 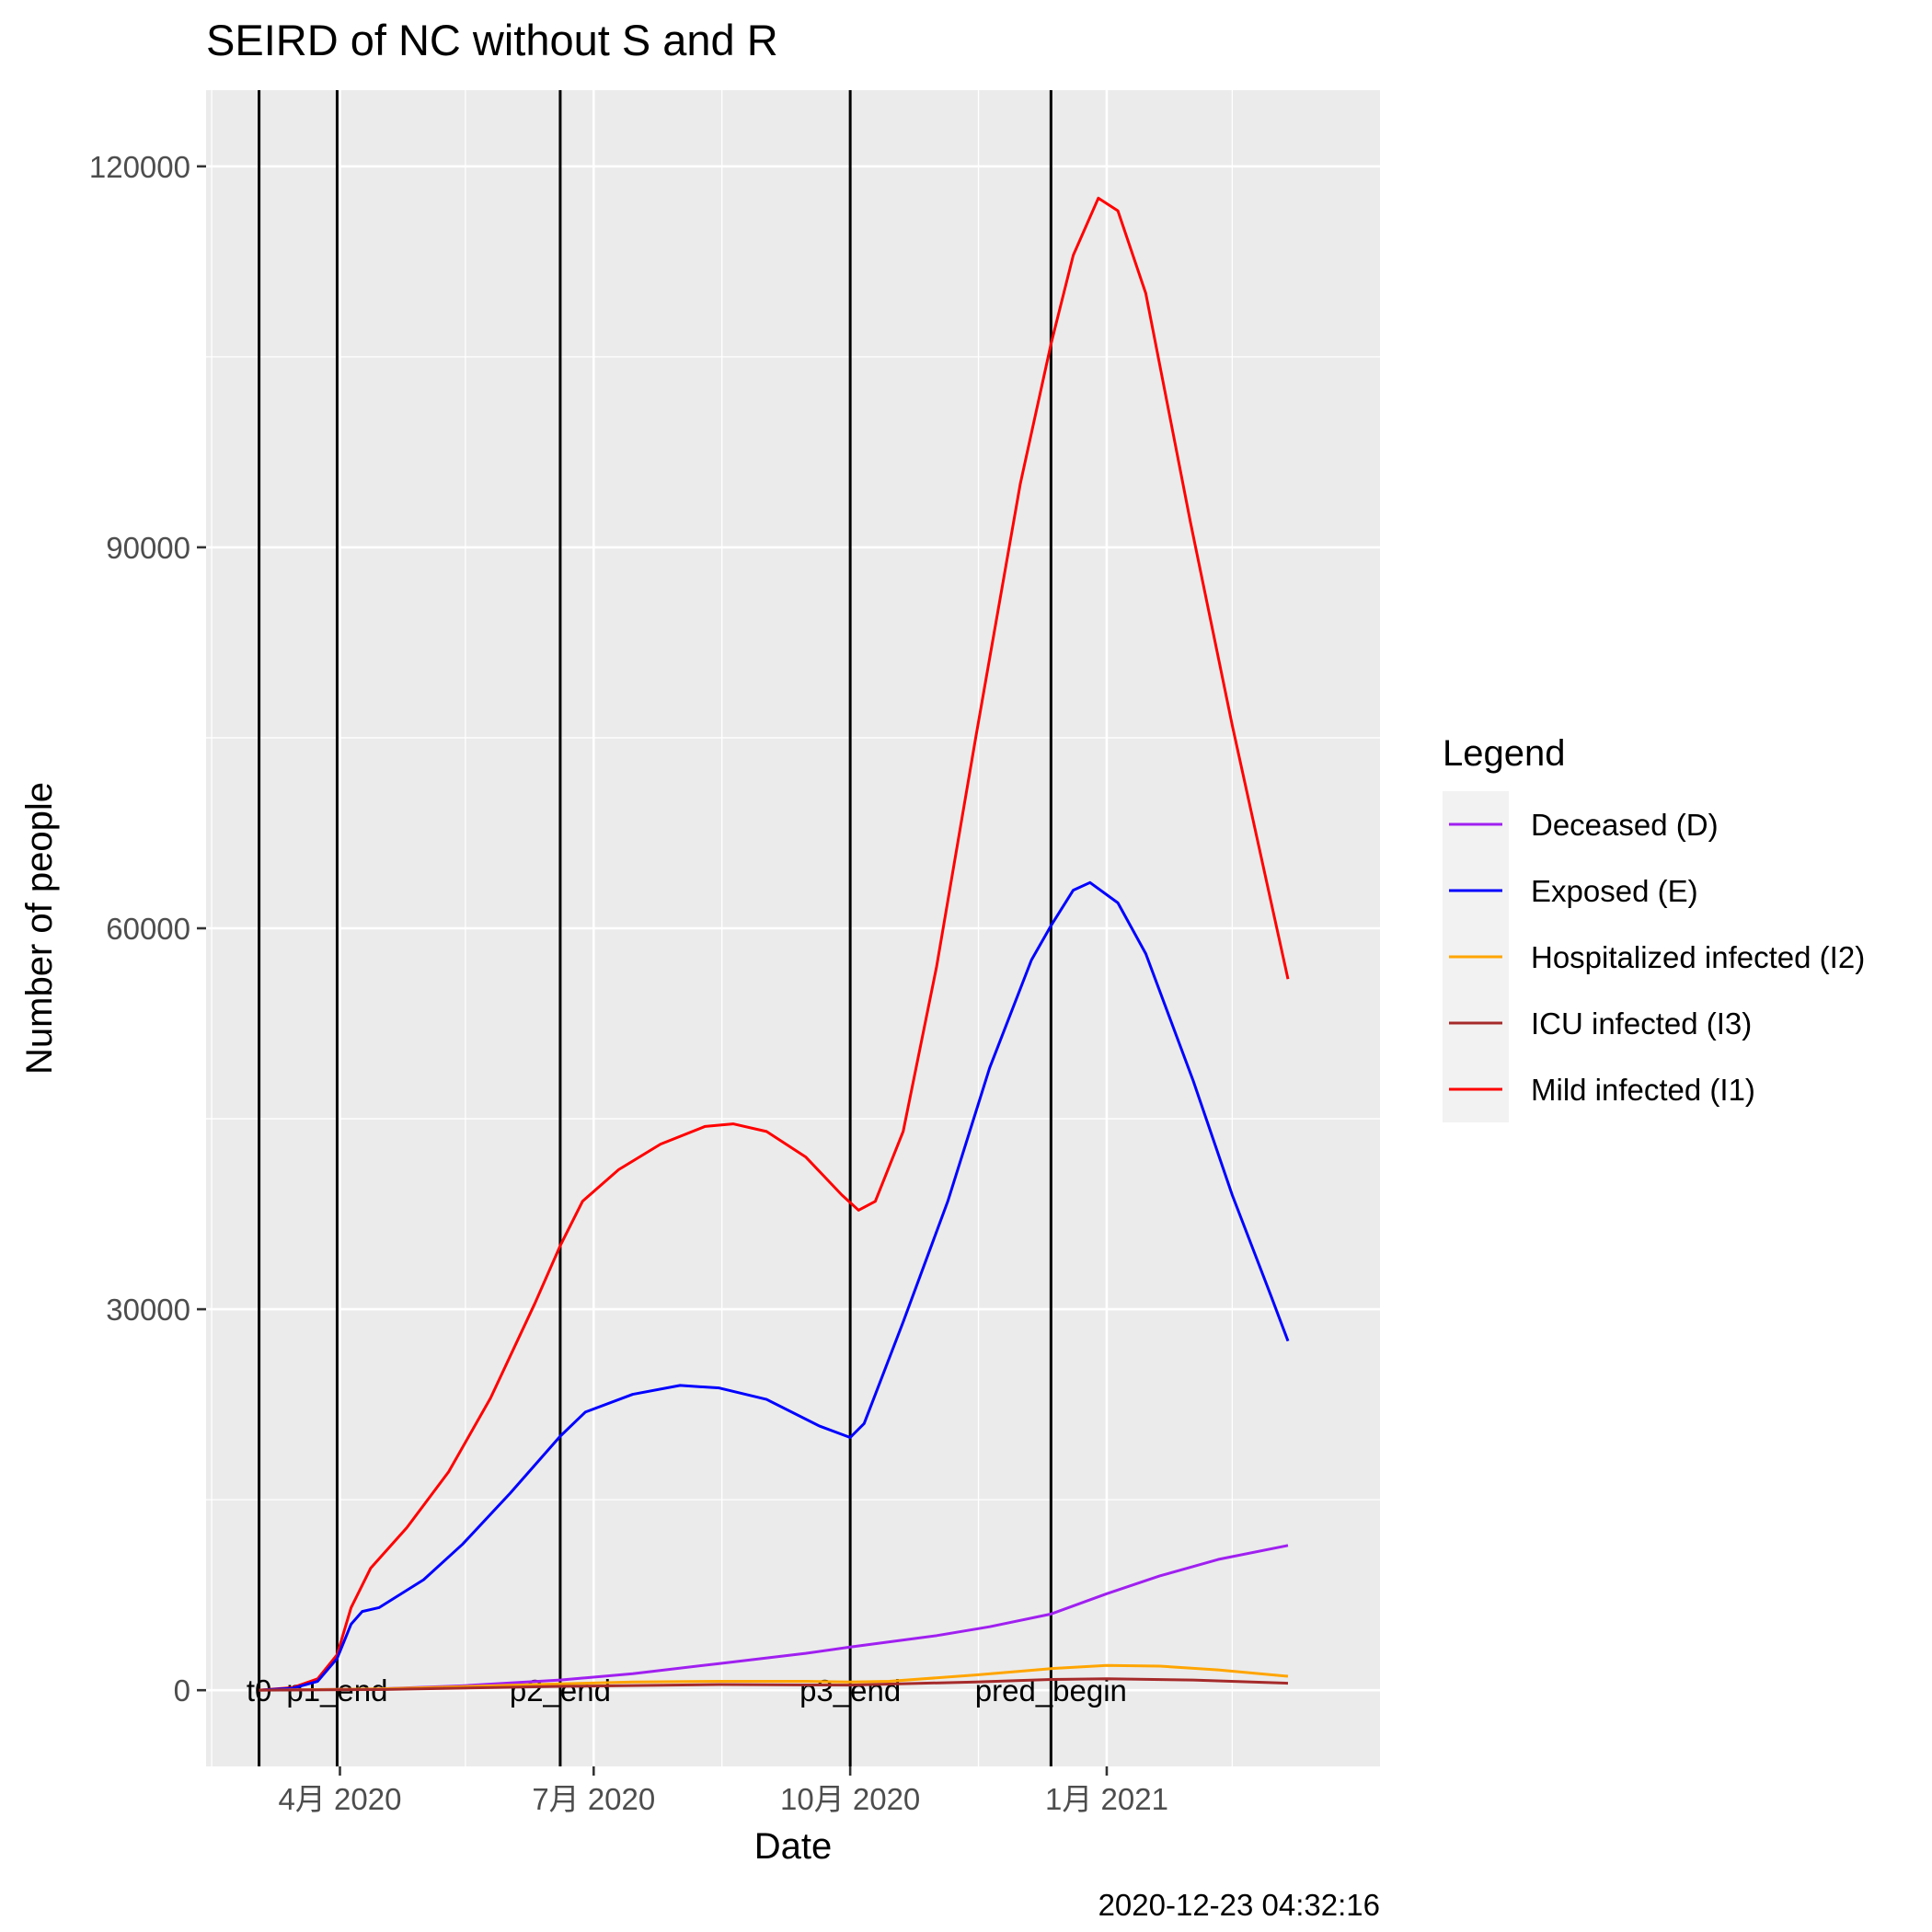 What do you see at coordinates (148, 1310) in the screenshot?
I see `y-tick-label: 30000` at bounding box center [148, 1310].